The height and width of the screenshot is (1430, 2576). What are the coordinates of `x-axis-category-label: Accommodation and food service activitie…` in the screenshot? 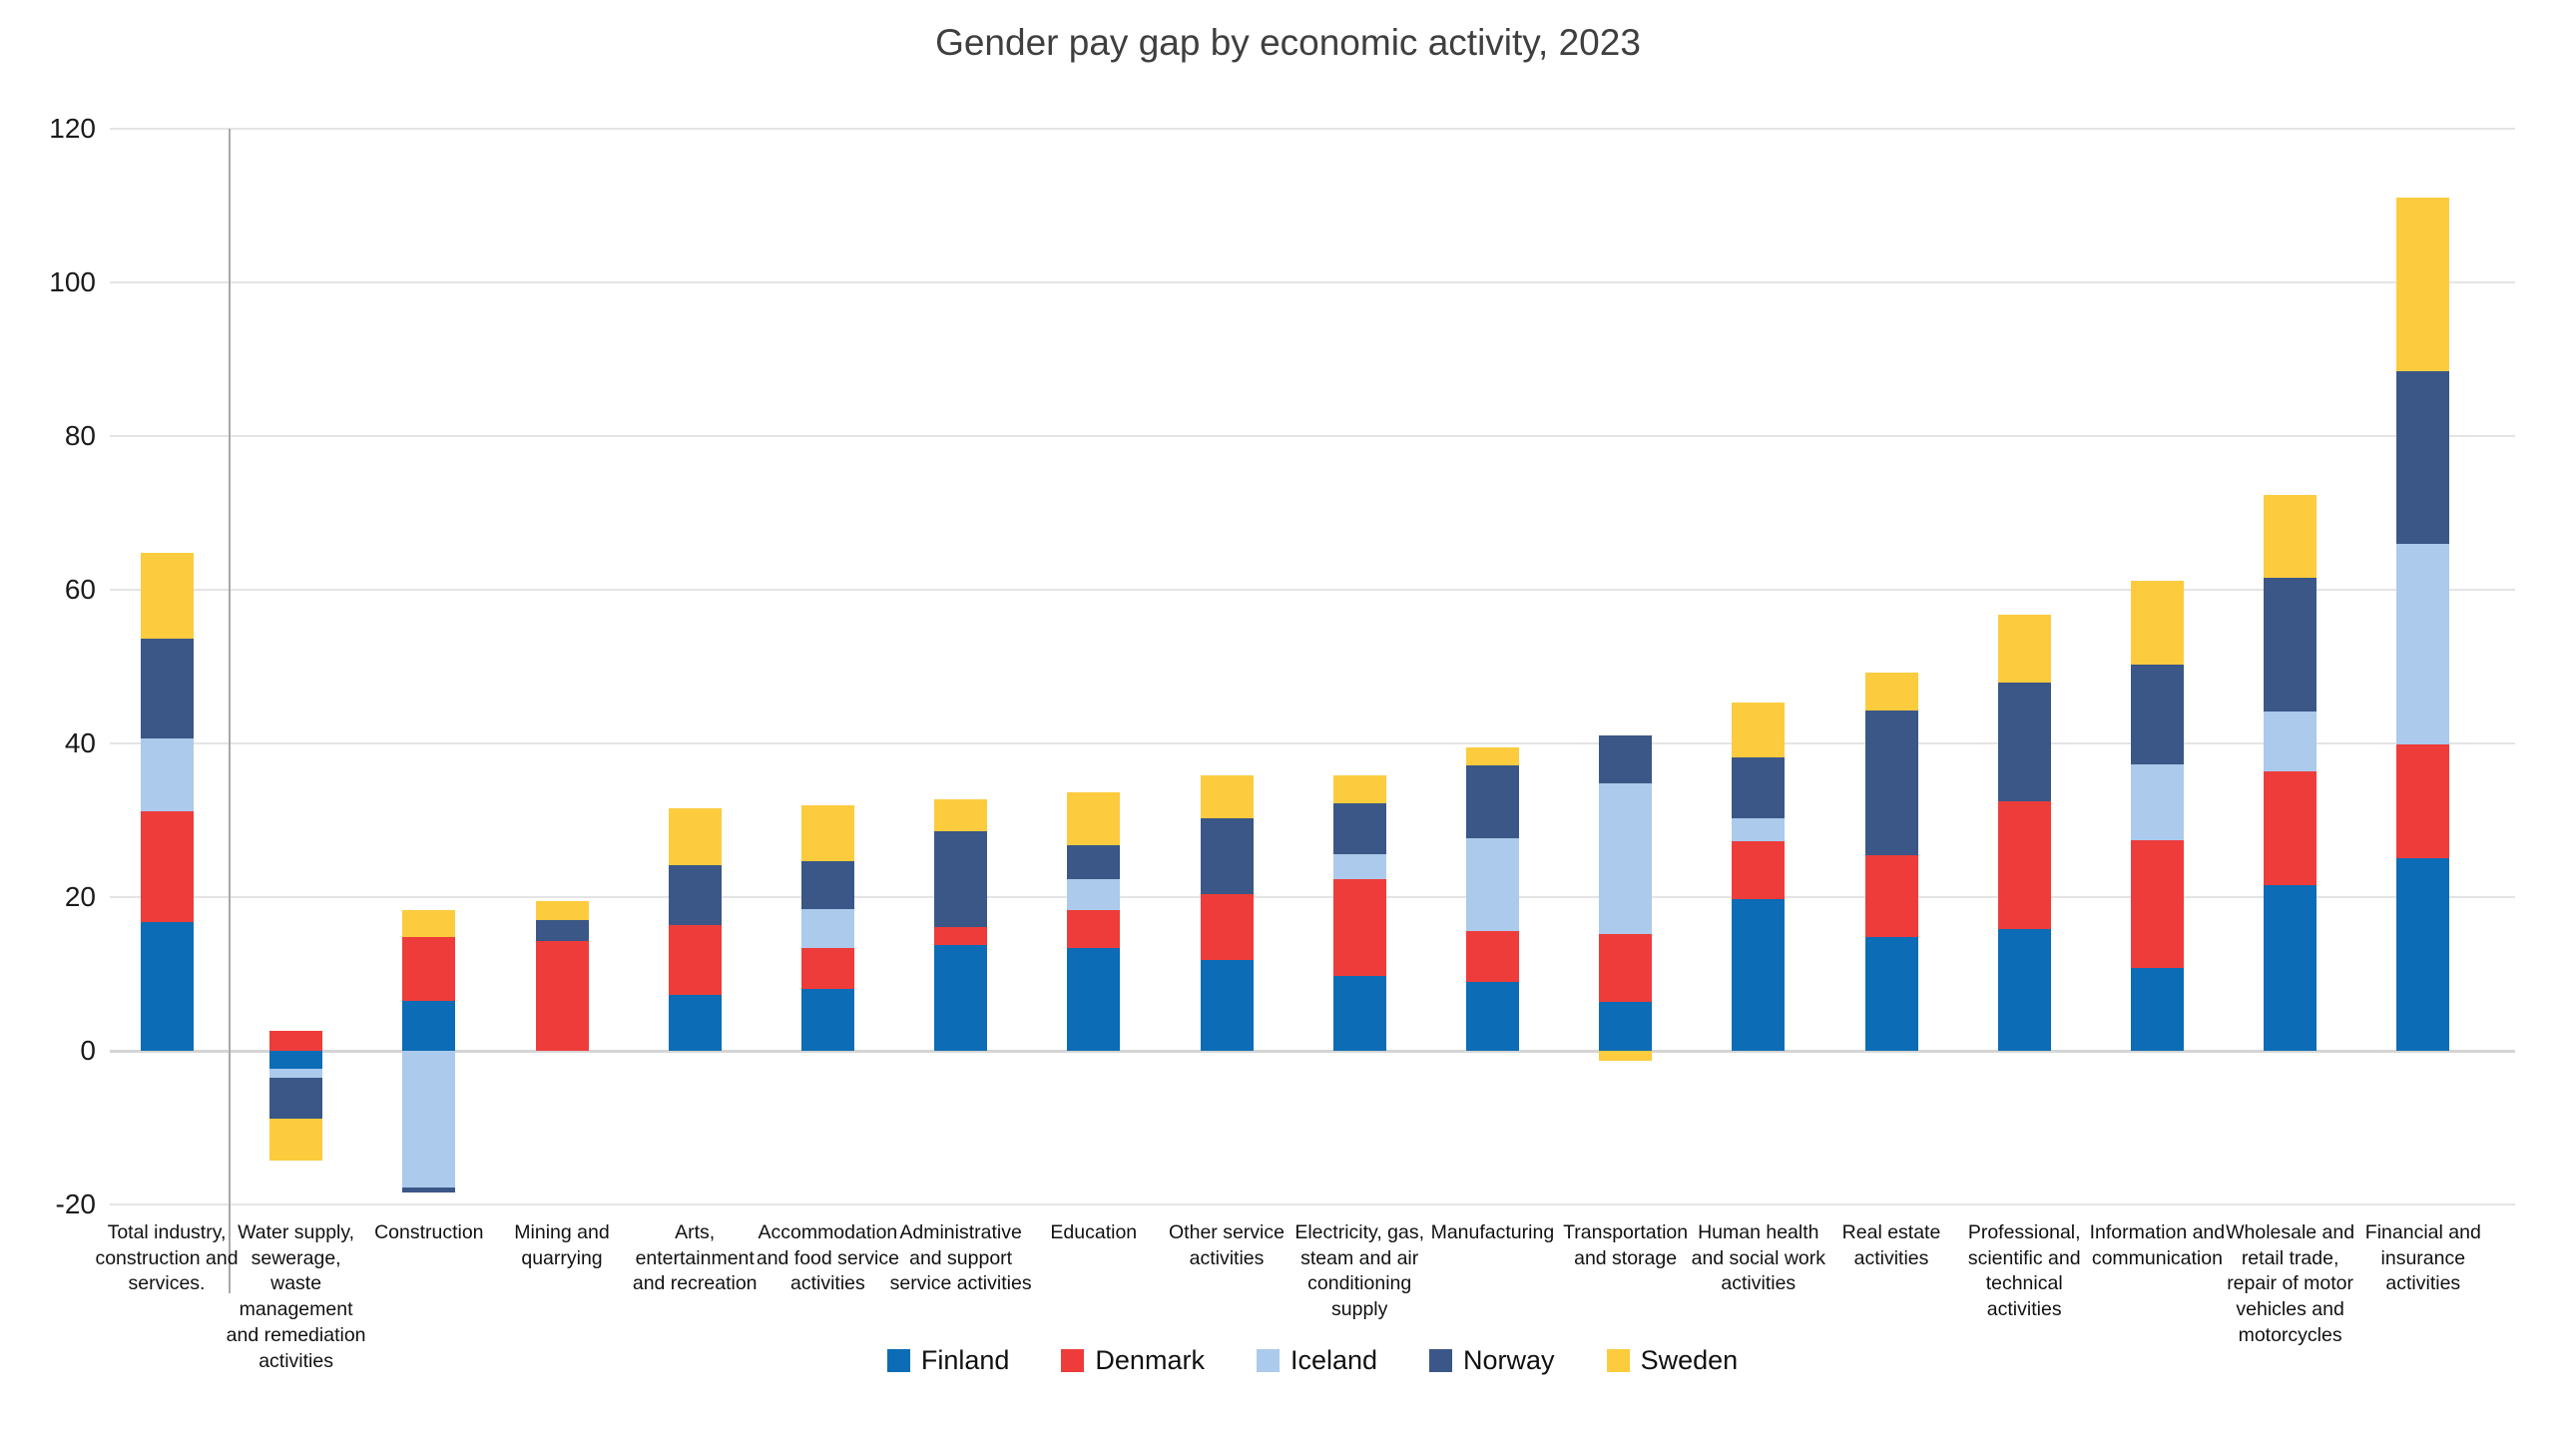 It's located at (828, 1258).